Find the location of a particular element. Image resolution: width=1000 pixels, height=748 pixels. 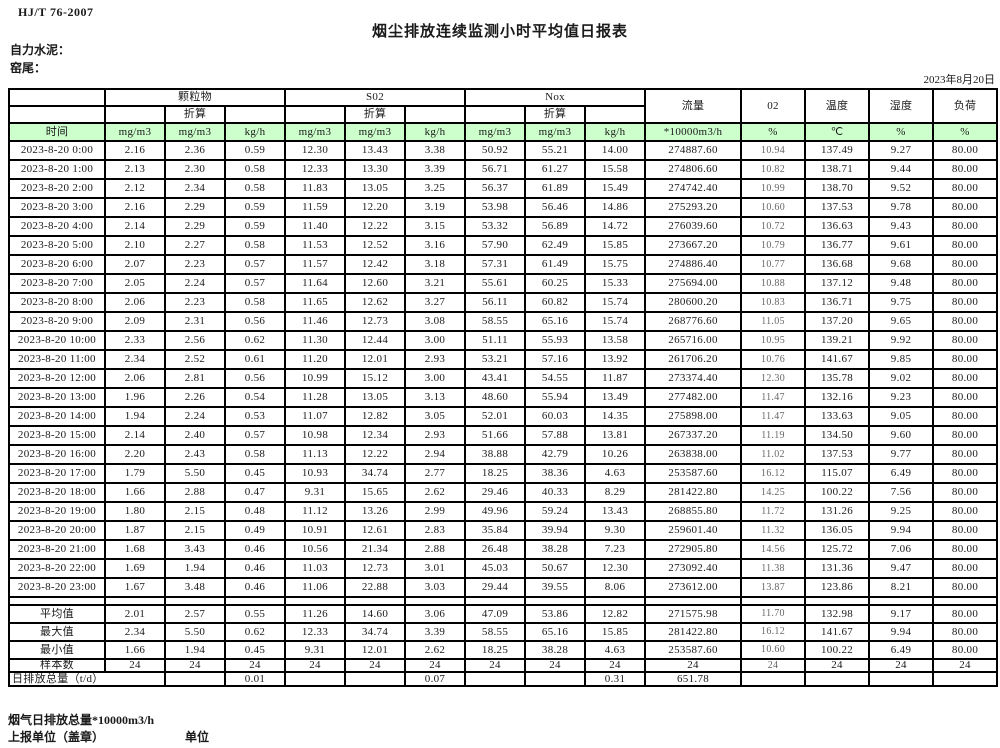

value-cell: 0.61 is located at coordinates (255, 359).